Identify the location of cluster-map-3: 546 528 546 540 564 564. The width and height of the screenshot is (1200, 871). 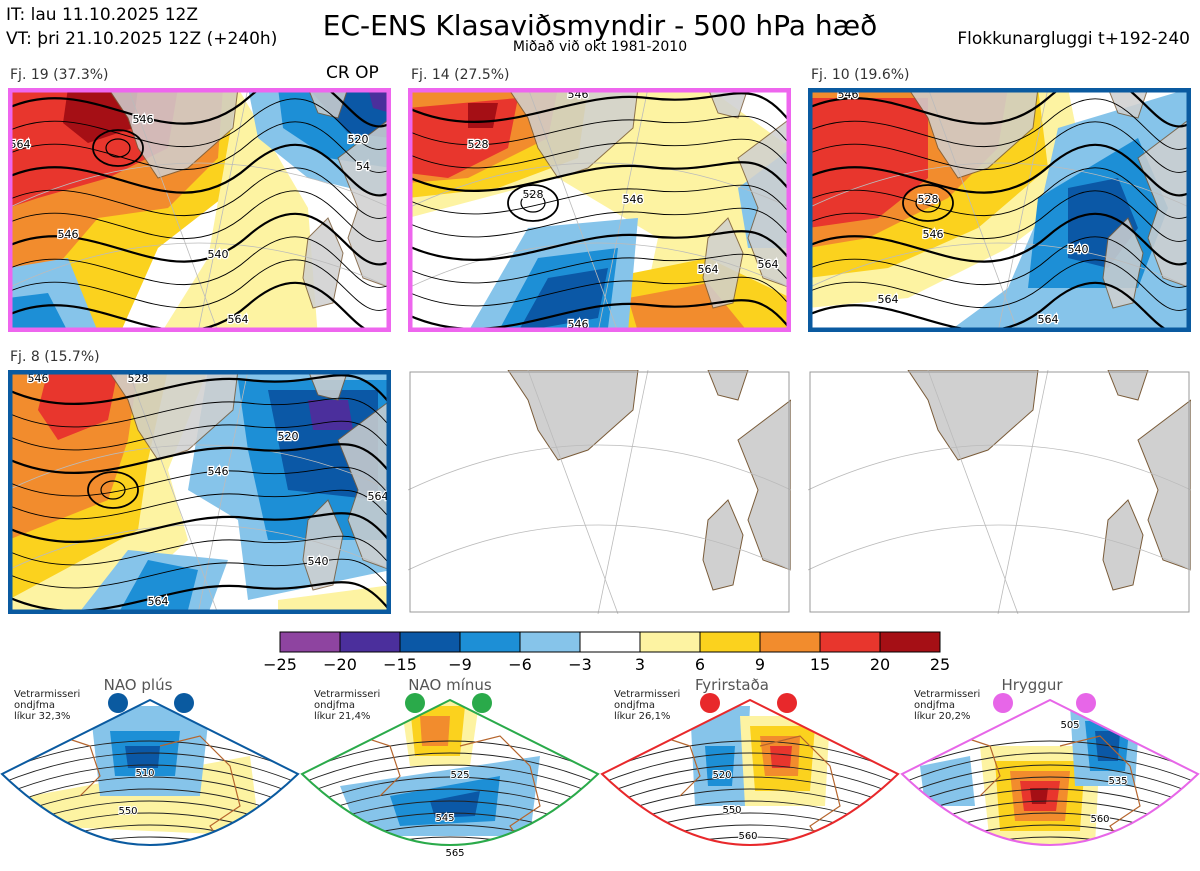
(999, 210).